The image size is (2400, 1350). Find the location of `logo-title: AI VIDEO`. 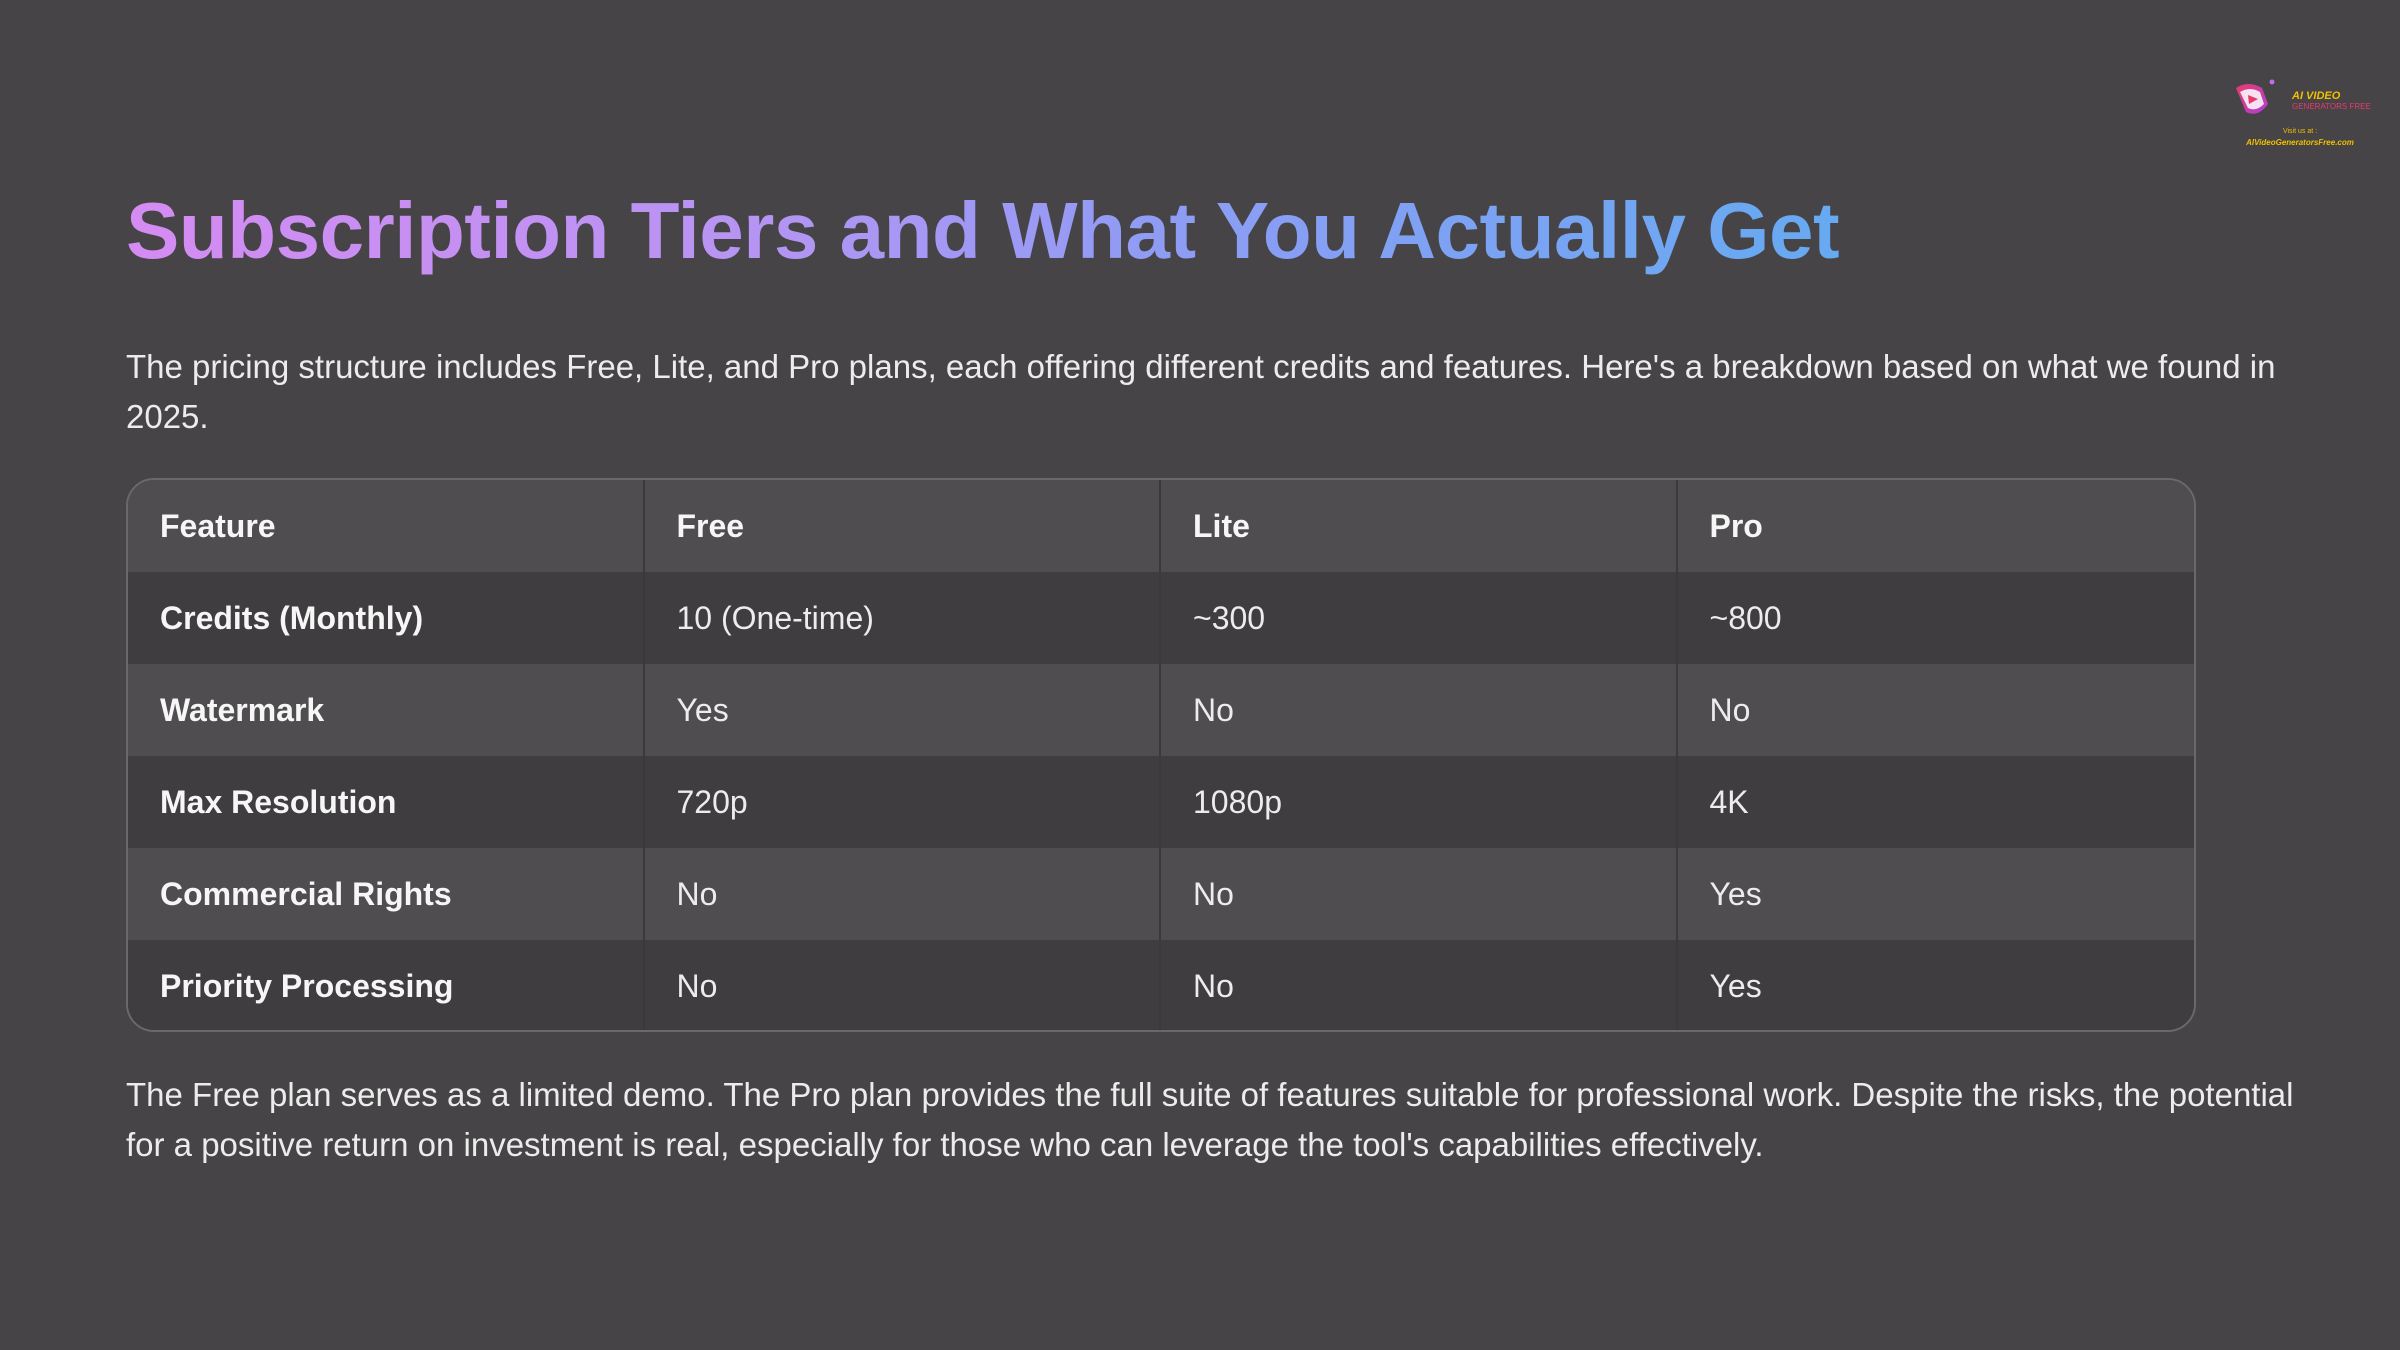

logo-title: AI VIDEO is located at coordinates (2316, 96).